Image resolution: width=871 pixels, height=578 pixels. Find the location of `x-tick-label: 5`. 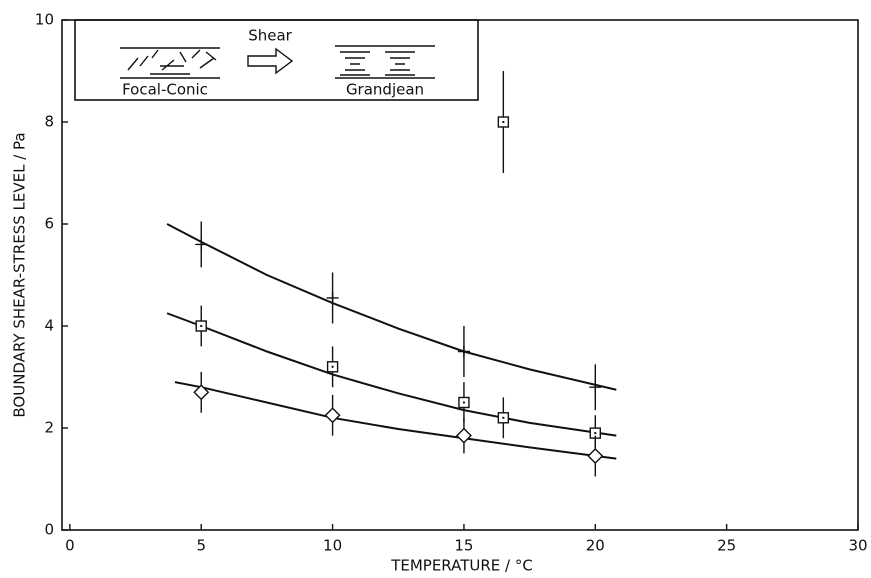

x-tick-label: 5 is located at coordinates (201, 546).